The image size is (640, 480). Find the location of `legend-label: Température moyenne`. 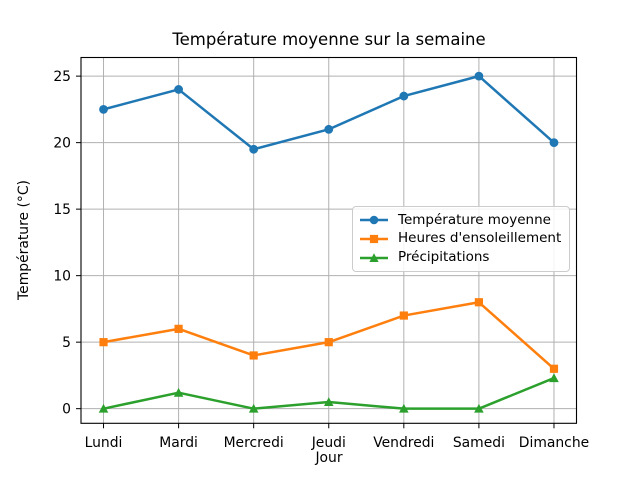

legend-label: Température moyenne is located at coordinates (474, 219).